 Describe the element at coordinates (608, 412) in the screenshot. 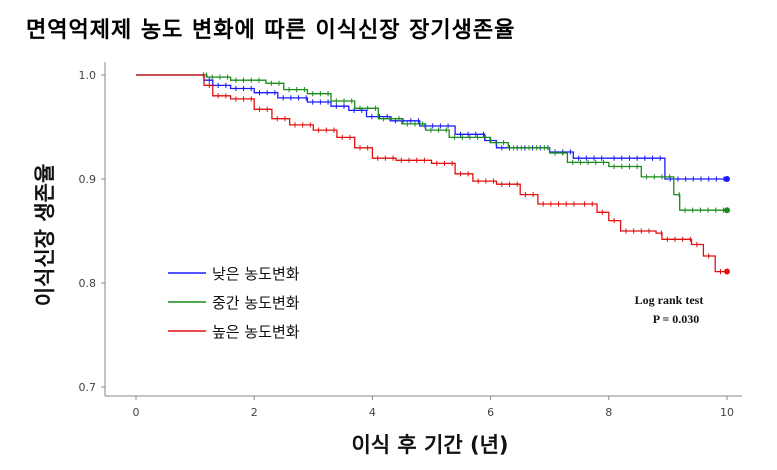

I see `x-tick-label: 8` at that location.